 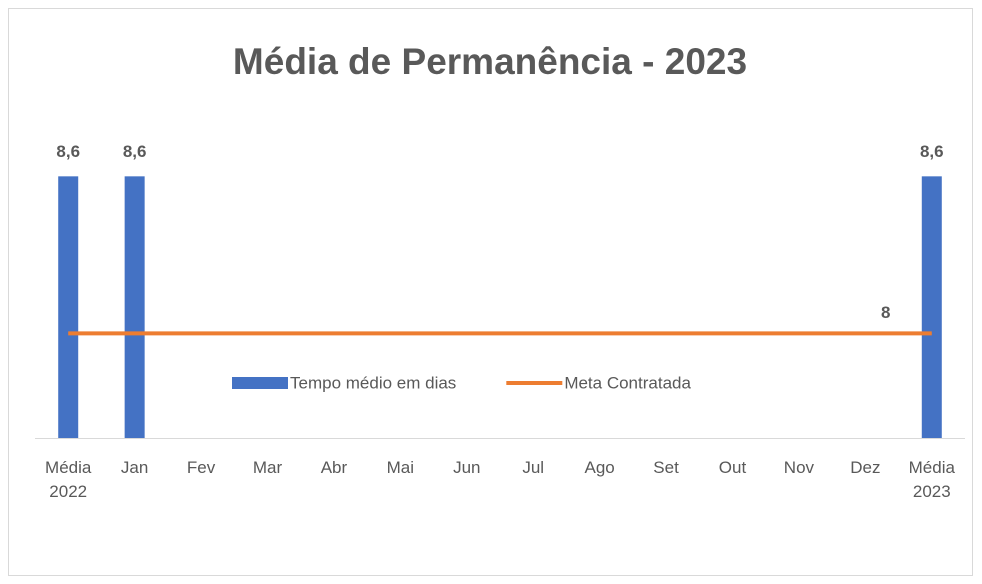 What do you see at coordinates (467, 467) in the screenshot?
I see `x-tick-label: Jun` at bounding box center [467, 467].